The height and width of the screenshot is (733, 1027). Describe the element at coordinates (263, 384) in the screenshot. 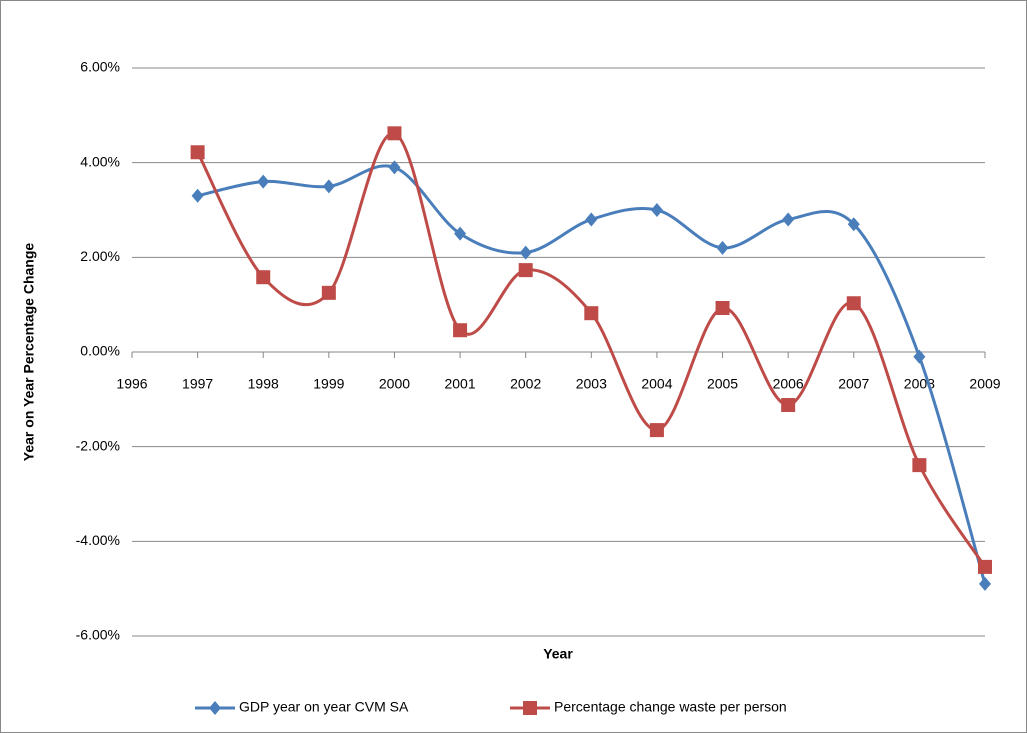

I see `x-tick-label: 1998` at that location.